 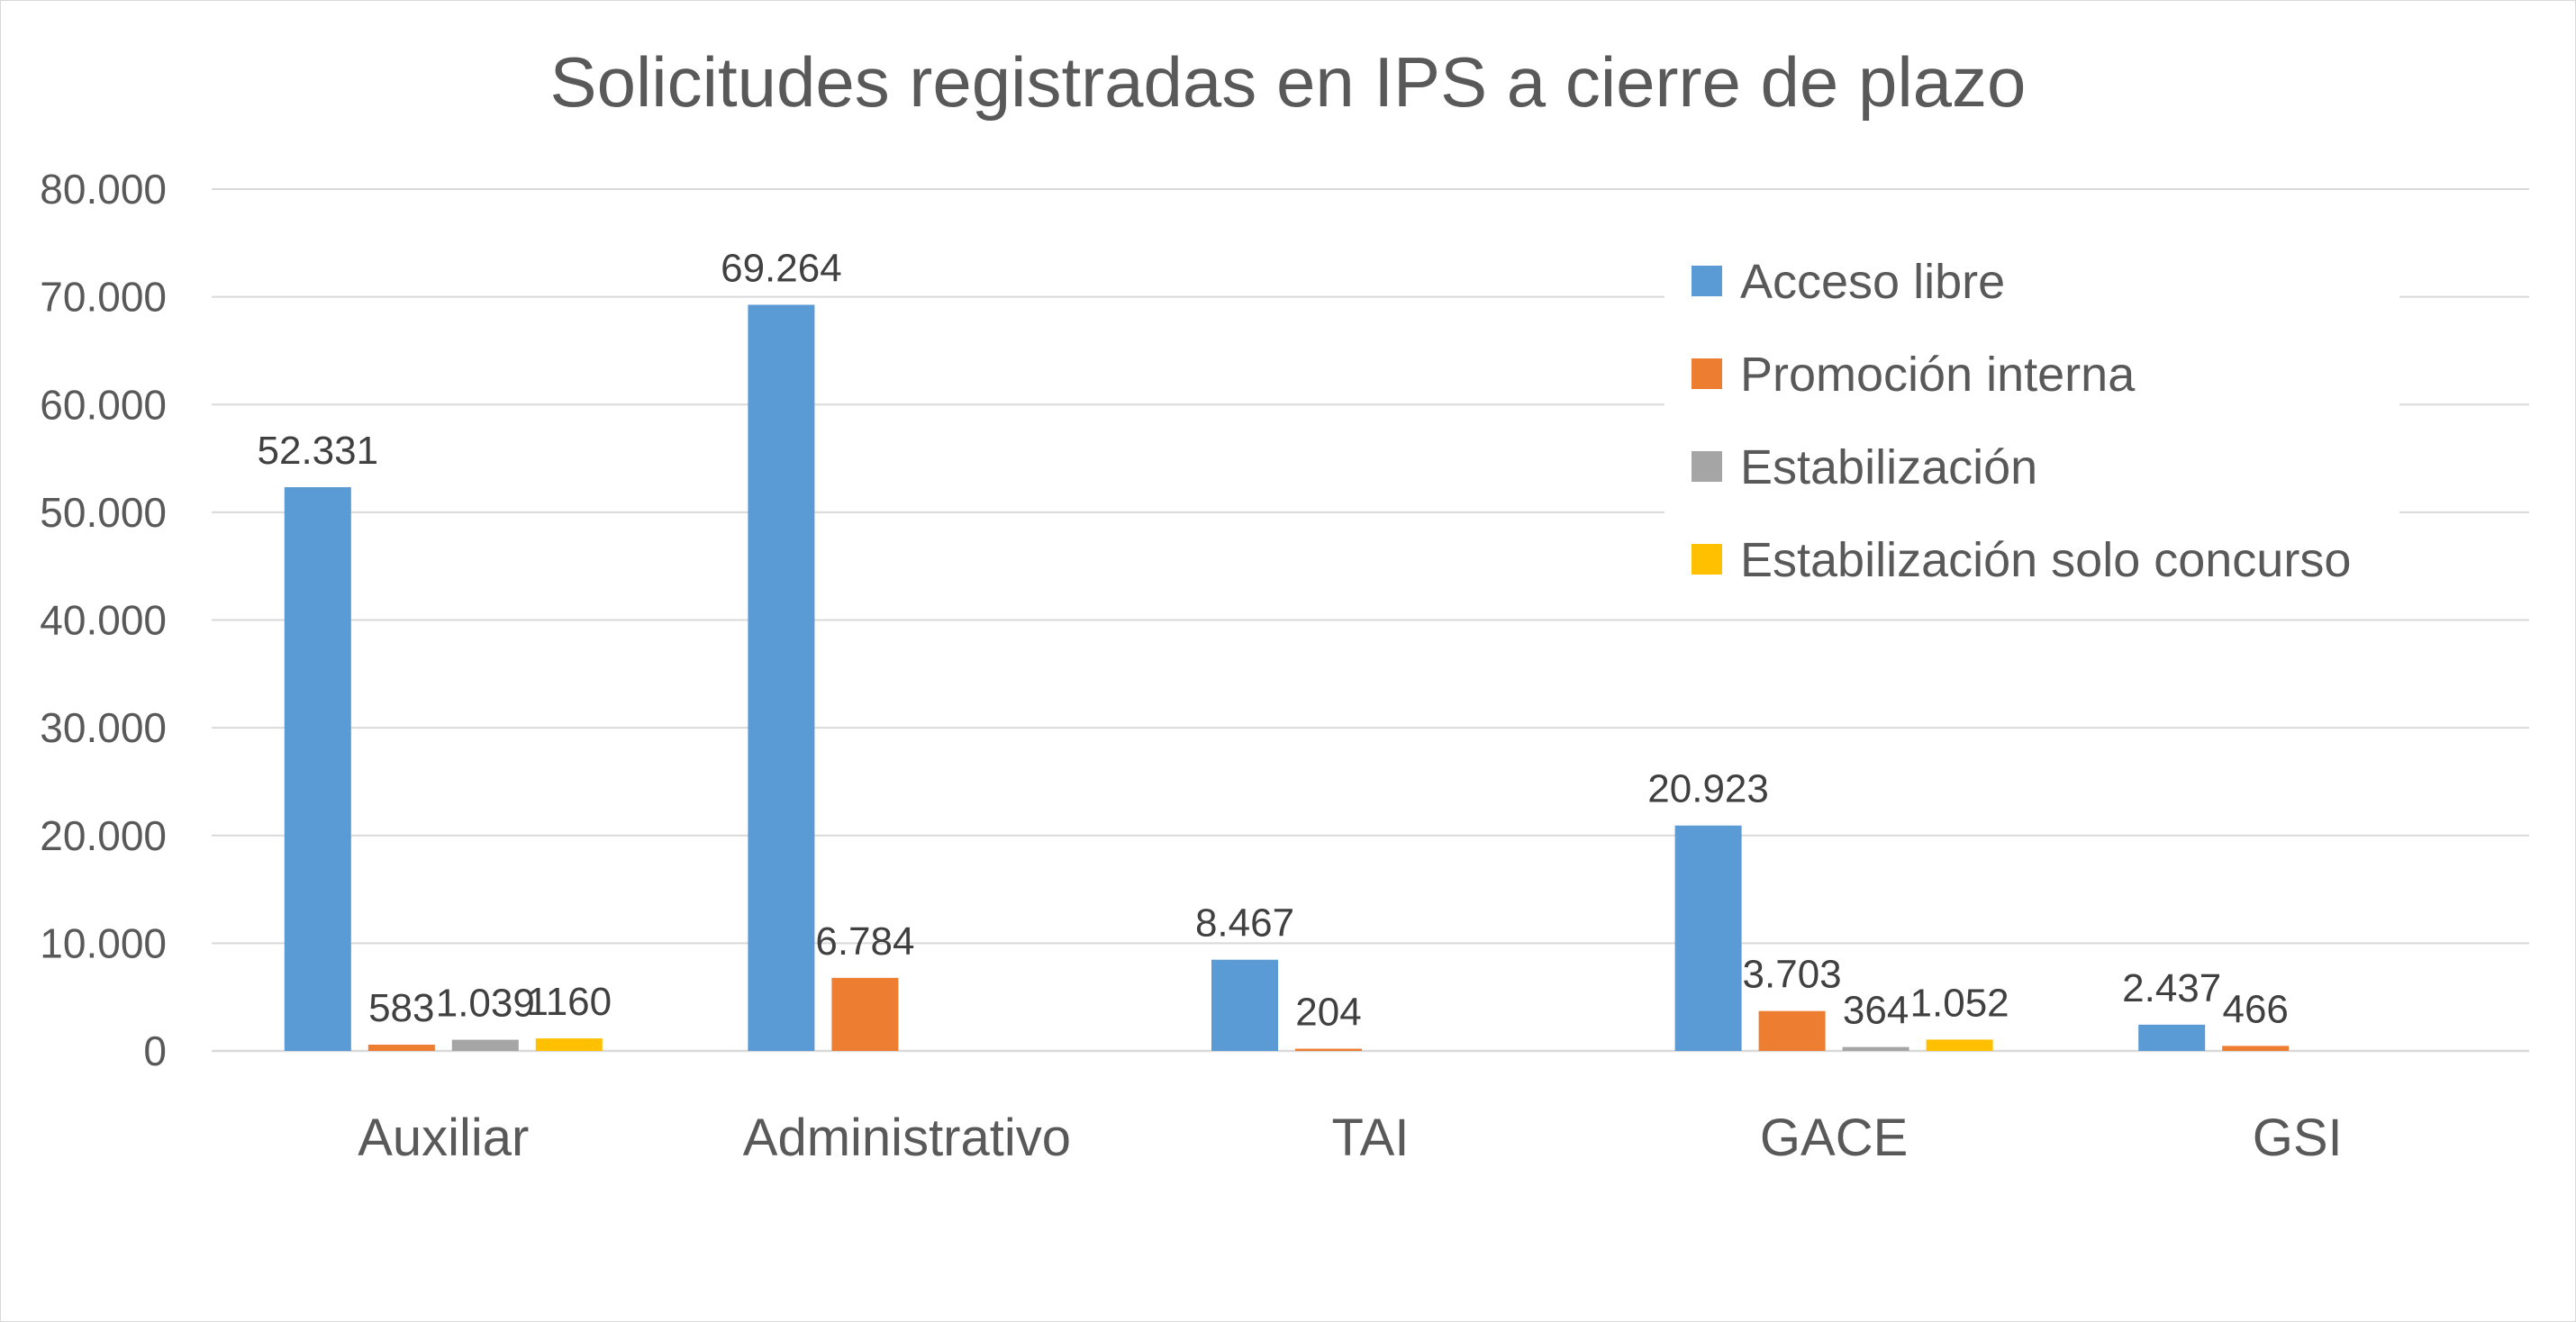 I want to click on y-tick-label: 40.000, so click(x=103, y=620).